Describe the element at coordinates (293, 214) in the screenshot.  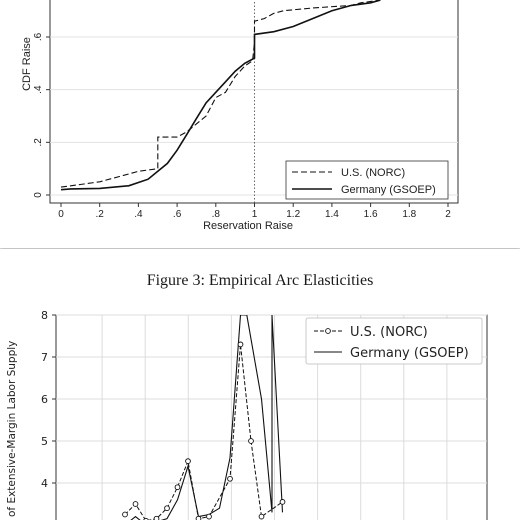
I see `x-tick-label: 1.2` at that location.